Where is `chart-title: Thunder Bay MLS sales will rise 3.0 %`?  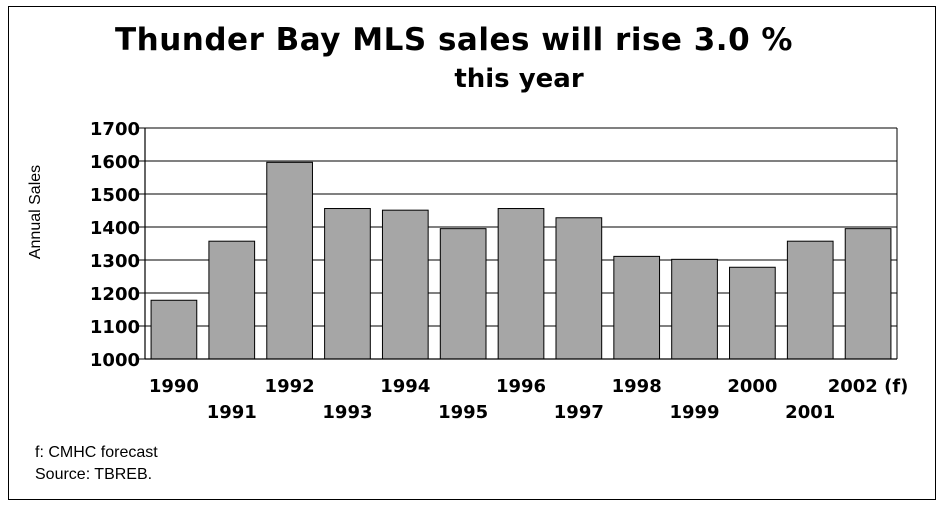
chart-title: Thunder Bay MLS sales will rise 3.0 % is located at coordinates (454, 40).